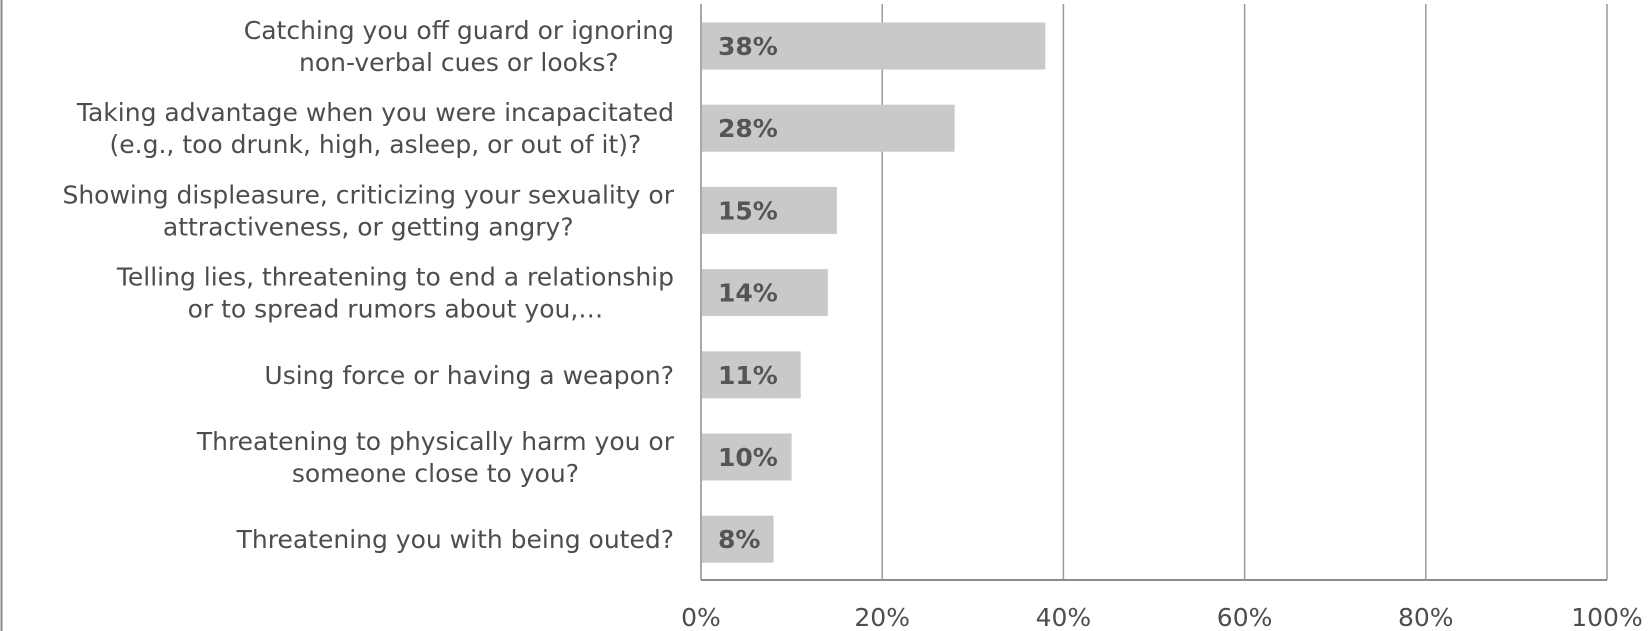 The width and height of the screenshot is (1650, 631). I want to click on x-tick-label-0: 0%, so click(701, 617).